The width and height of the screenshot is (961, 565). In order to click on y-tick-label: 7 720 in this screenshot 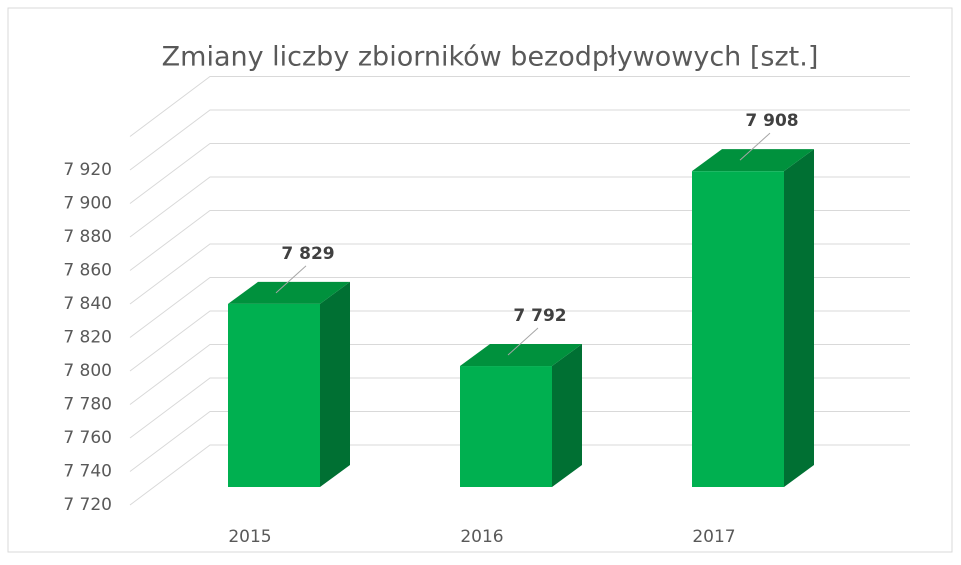, I will do `click(87, 505)`.